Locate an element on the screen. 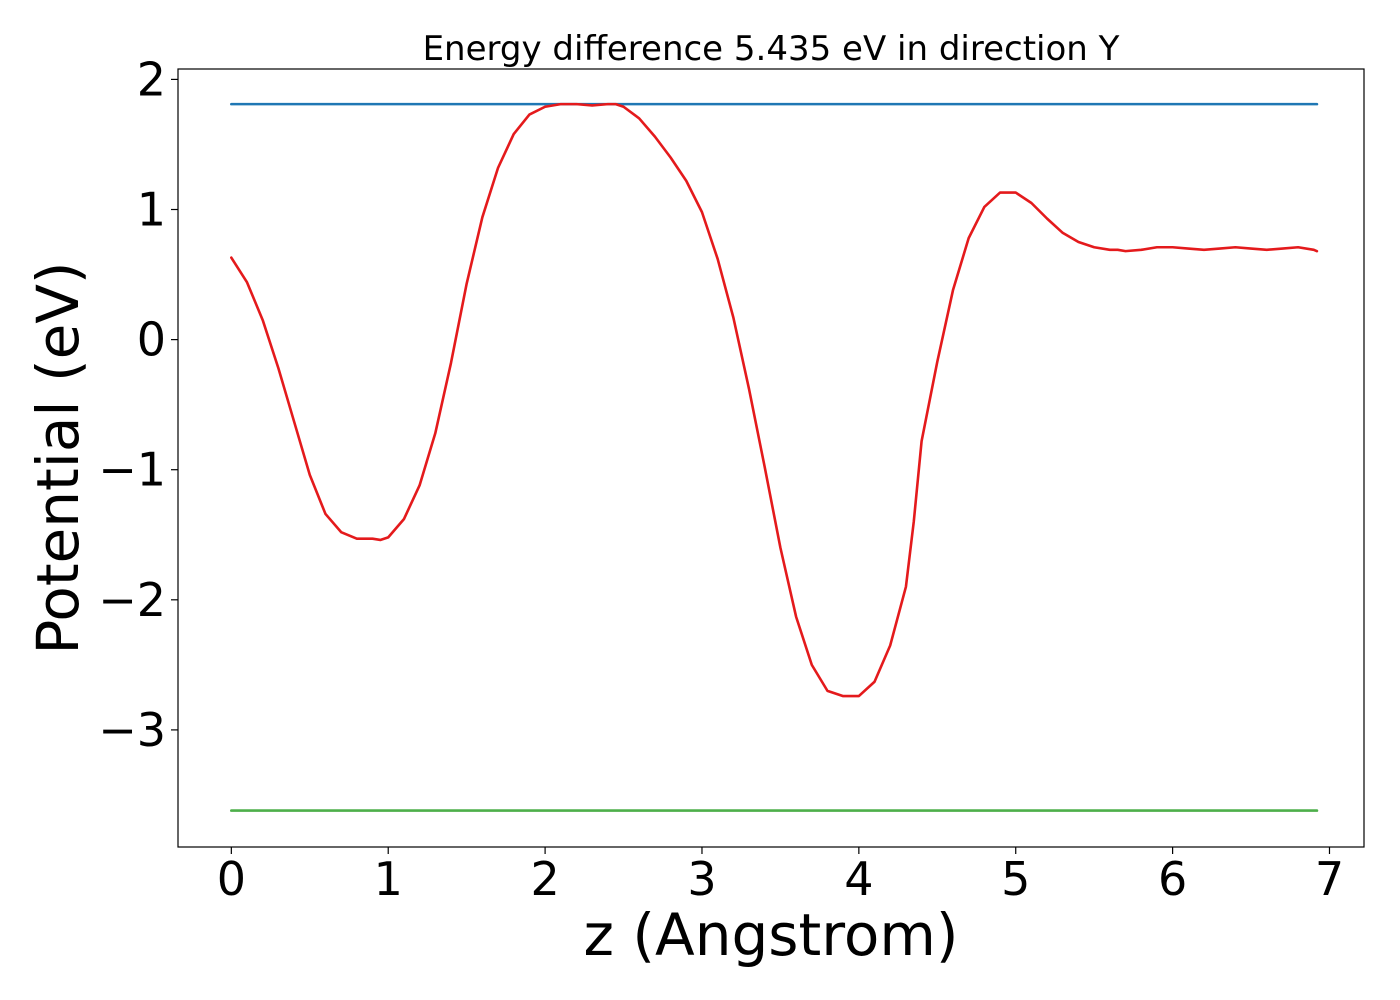  x-tick-label: 0 is located at coordinates (231, 879).